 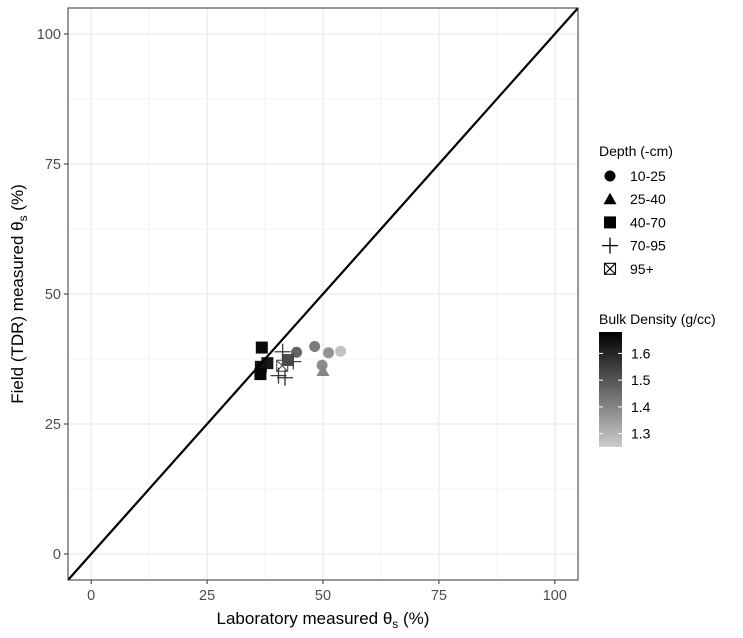 What do you see at coordinates (53, 295) in the screenshot?
I see `y-tick-label: 50` at bounding box center [53, 295].